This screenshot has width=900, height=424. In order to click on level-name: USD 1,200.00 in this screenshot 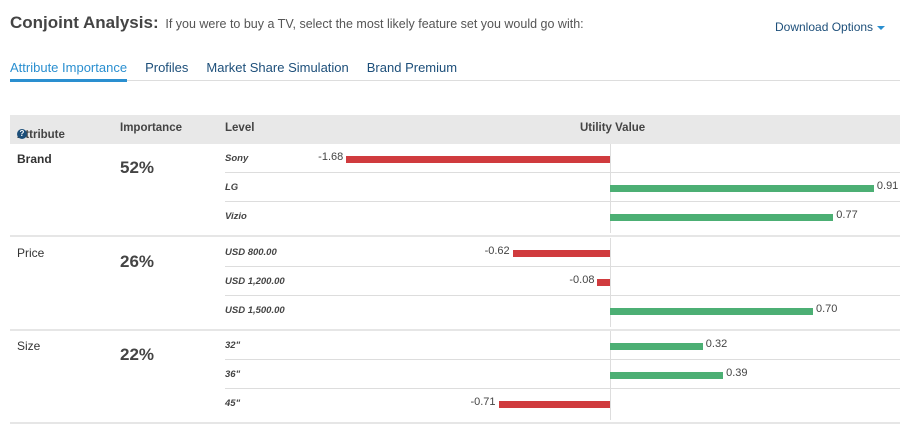, I will do `click(255, 281)`.